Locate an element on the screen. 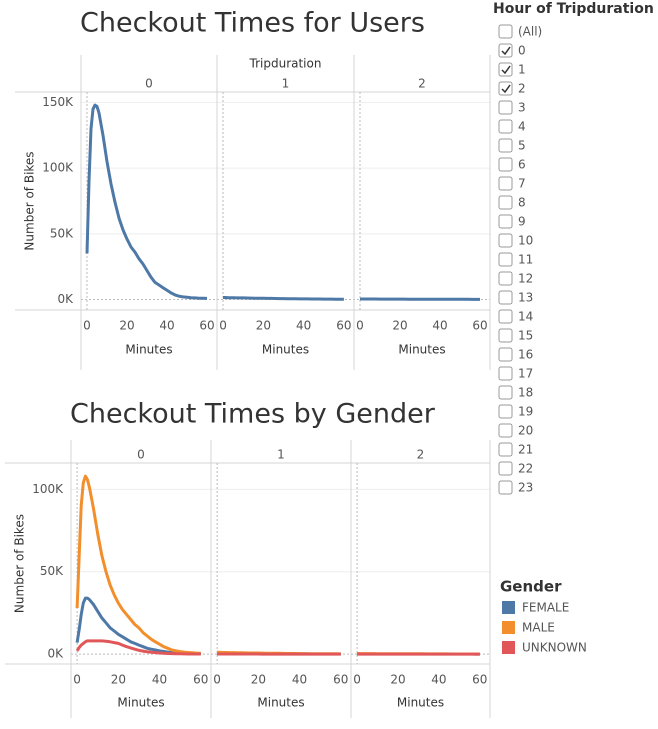 The height and width of the screenshot is (729, 658). legend-label: MALE is located at coordinates (538, 628).